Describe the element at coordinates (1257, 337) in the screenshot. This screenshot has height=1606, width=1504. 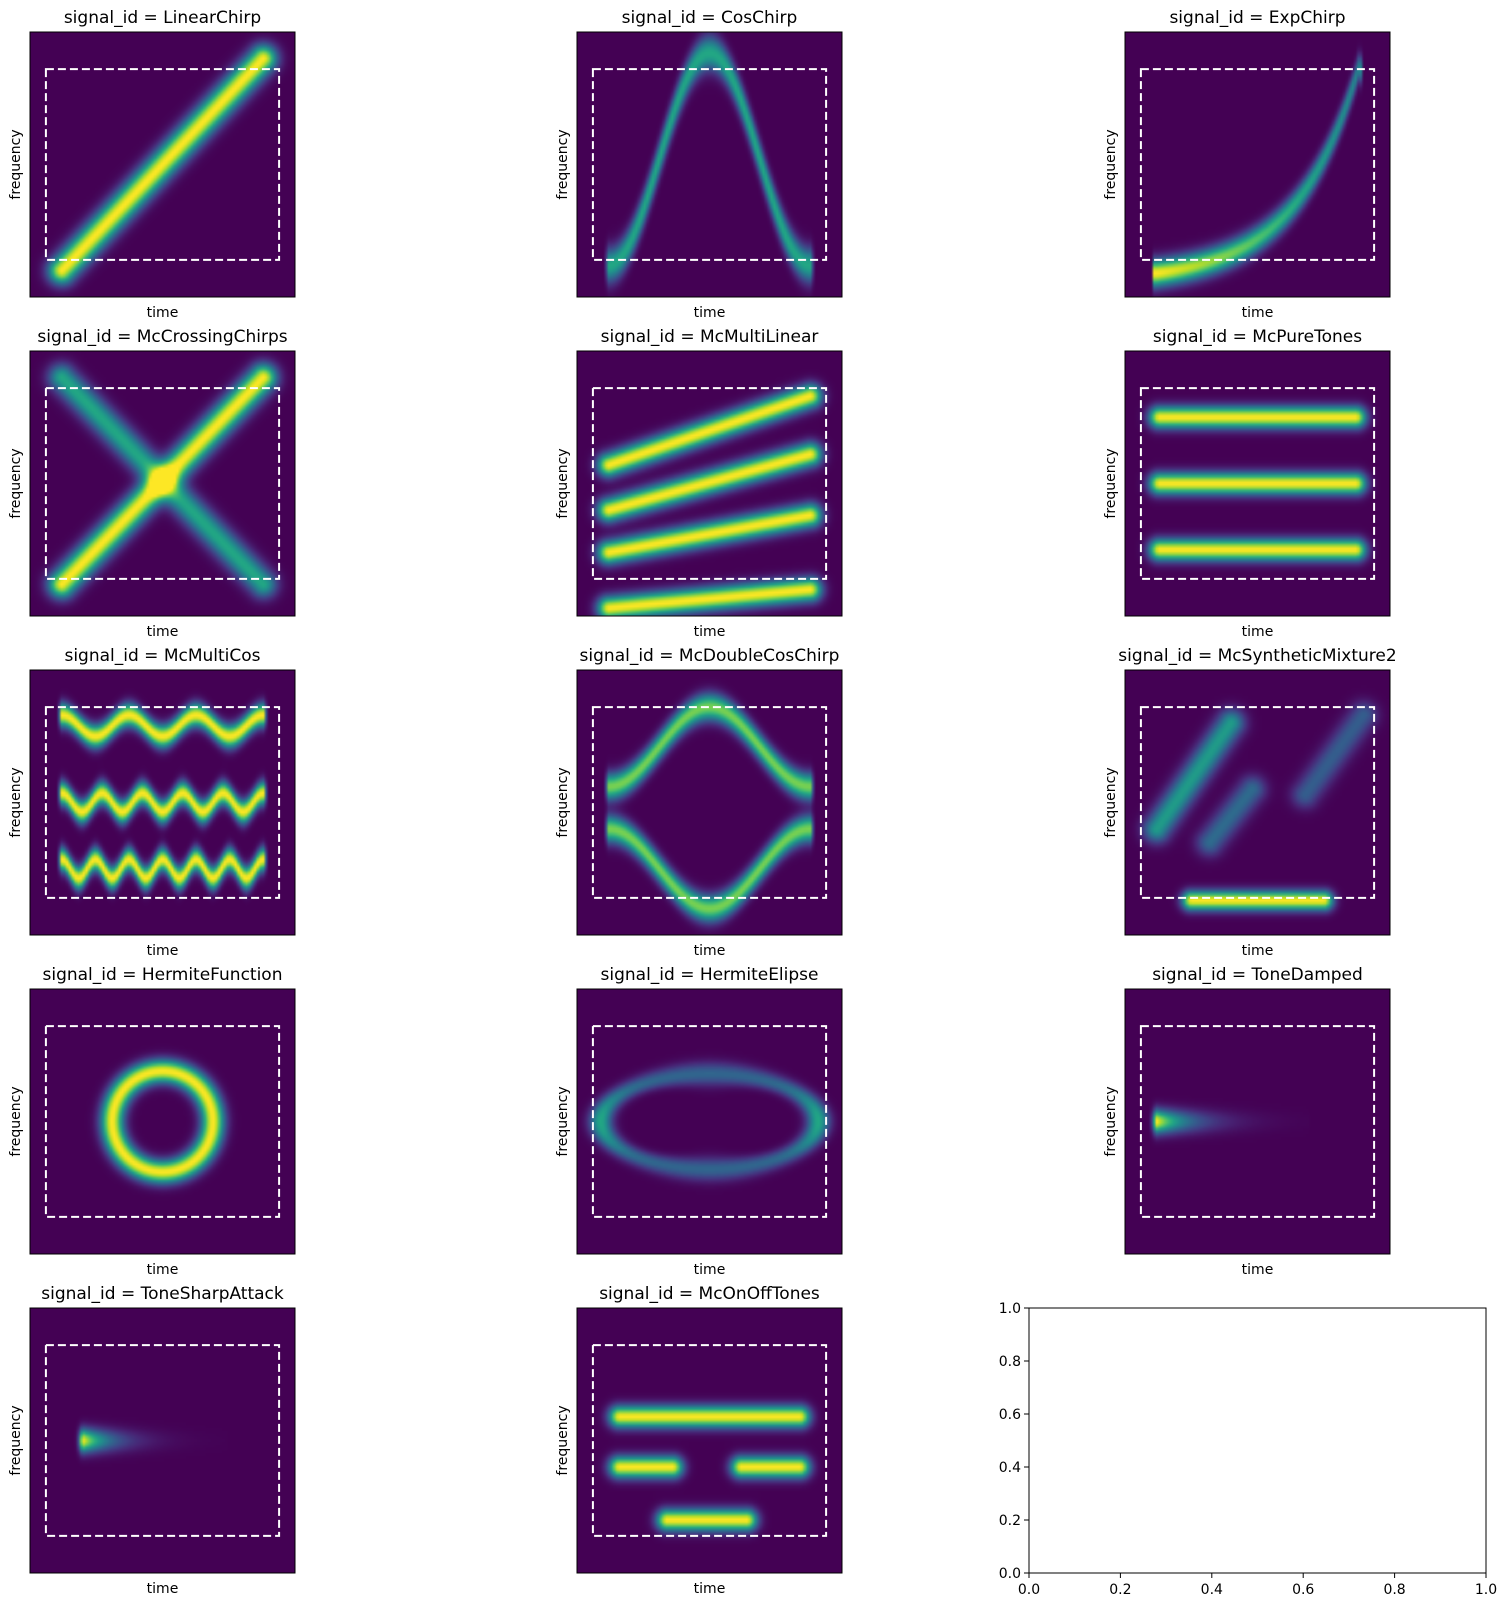
I see `subplot-title: signal_id = McPureTones` at that location.